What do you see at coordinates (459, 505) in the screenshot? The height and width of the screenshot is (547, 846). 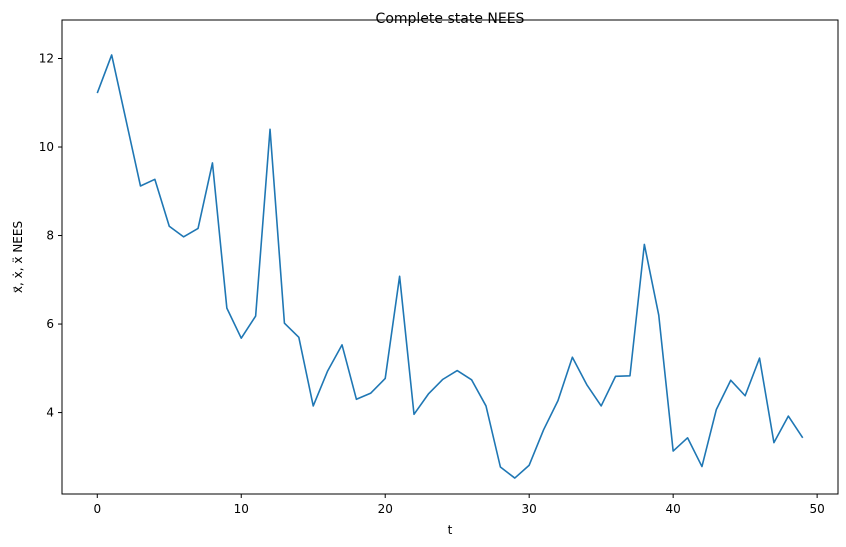 I see `x-axis: 0 10 20 30 40 50` at bounding box center [459, 505].